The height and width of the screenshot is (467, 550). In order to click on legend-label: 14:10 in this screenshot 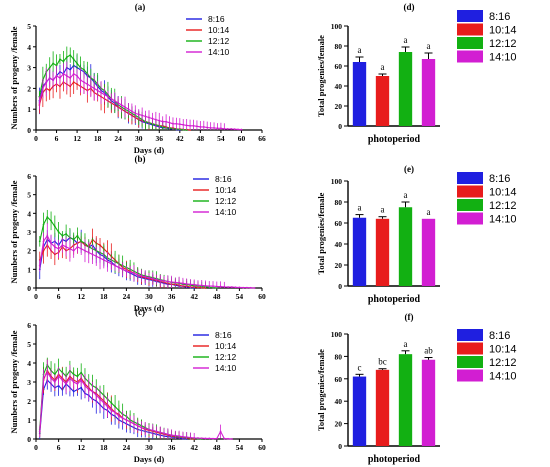, I will do `click(503, 58)`.